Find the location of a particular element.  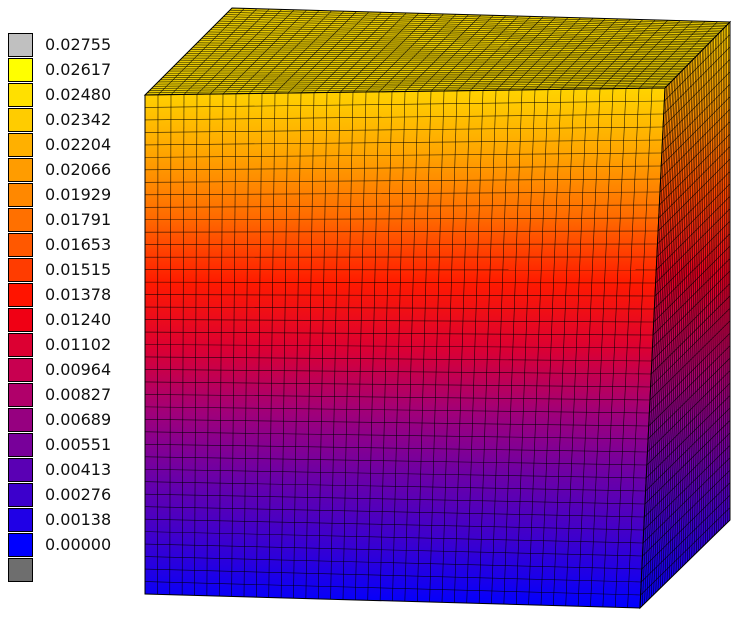

legend-label: 0.00551 is located at coordinates (78, 444).